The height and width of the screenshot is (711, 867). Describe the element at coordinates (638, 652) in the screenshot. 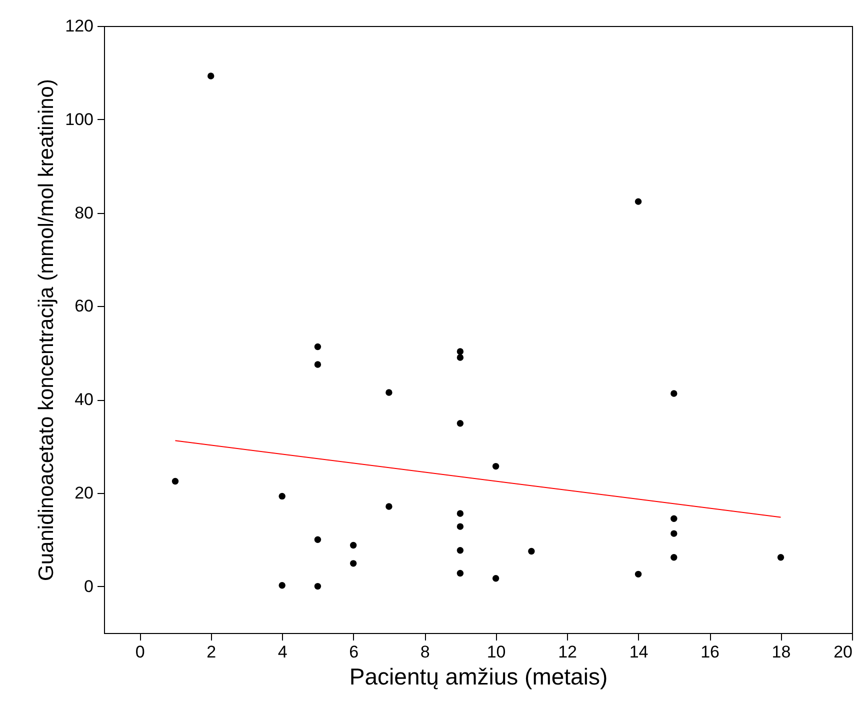

I see `x-tick-label: 14` at that location.